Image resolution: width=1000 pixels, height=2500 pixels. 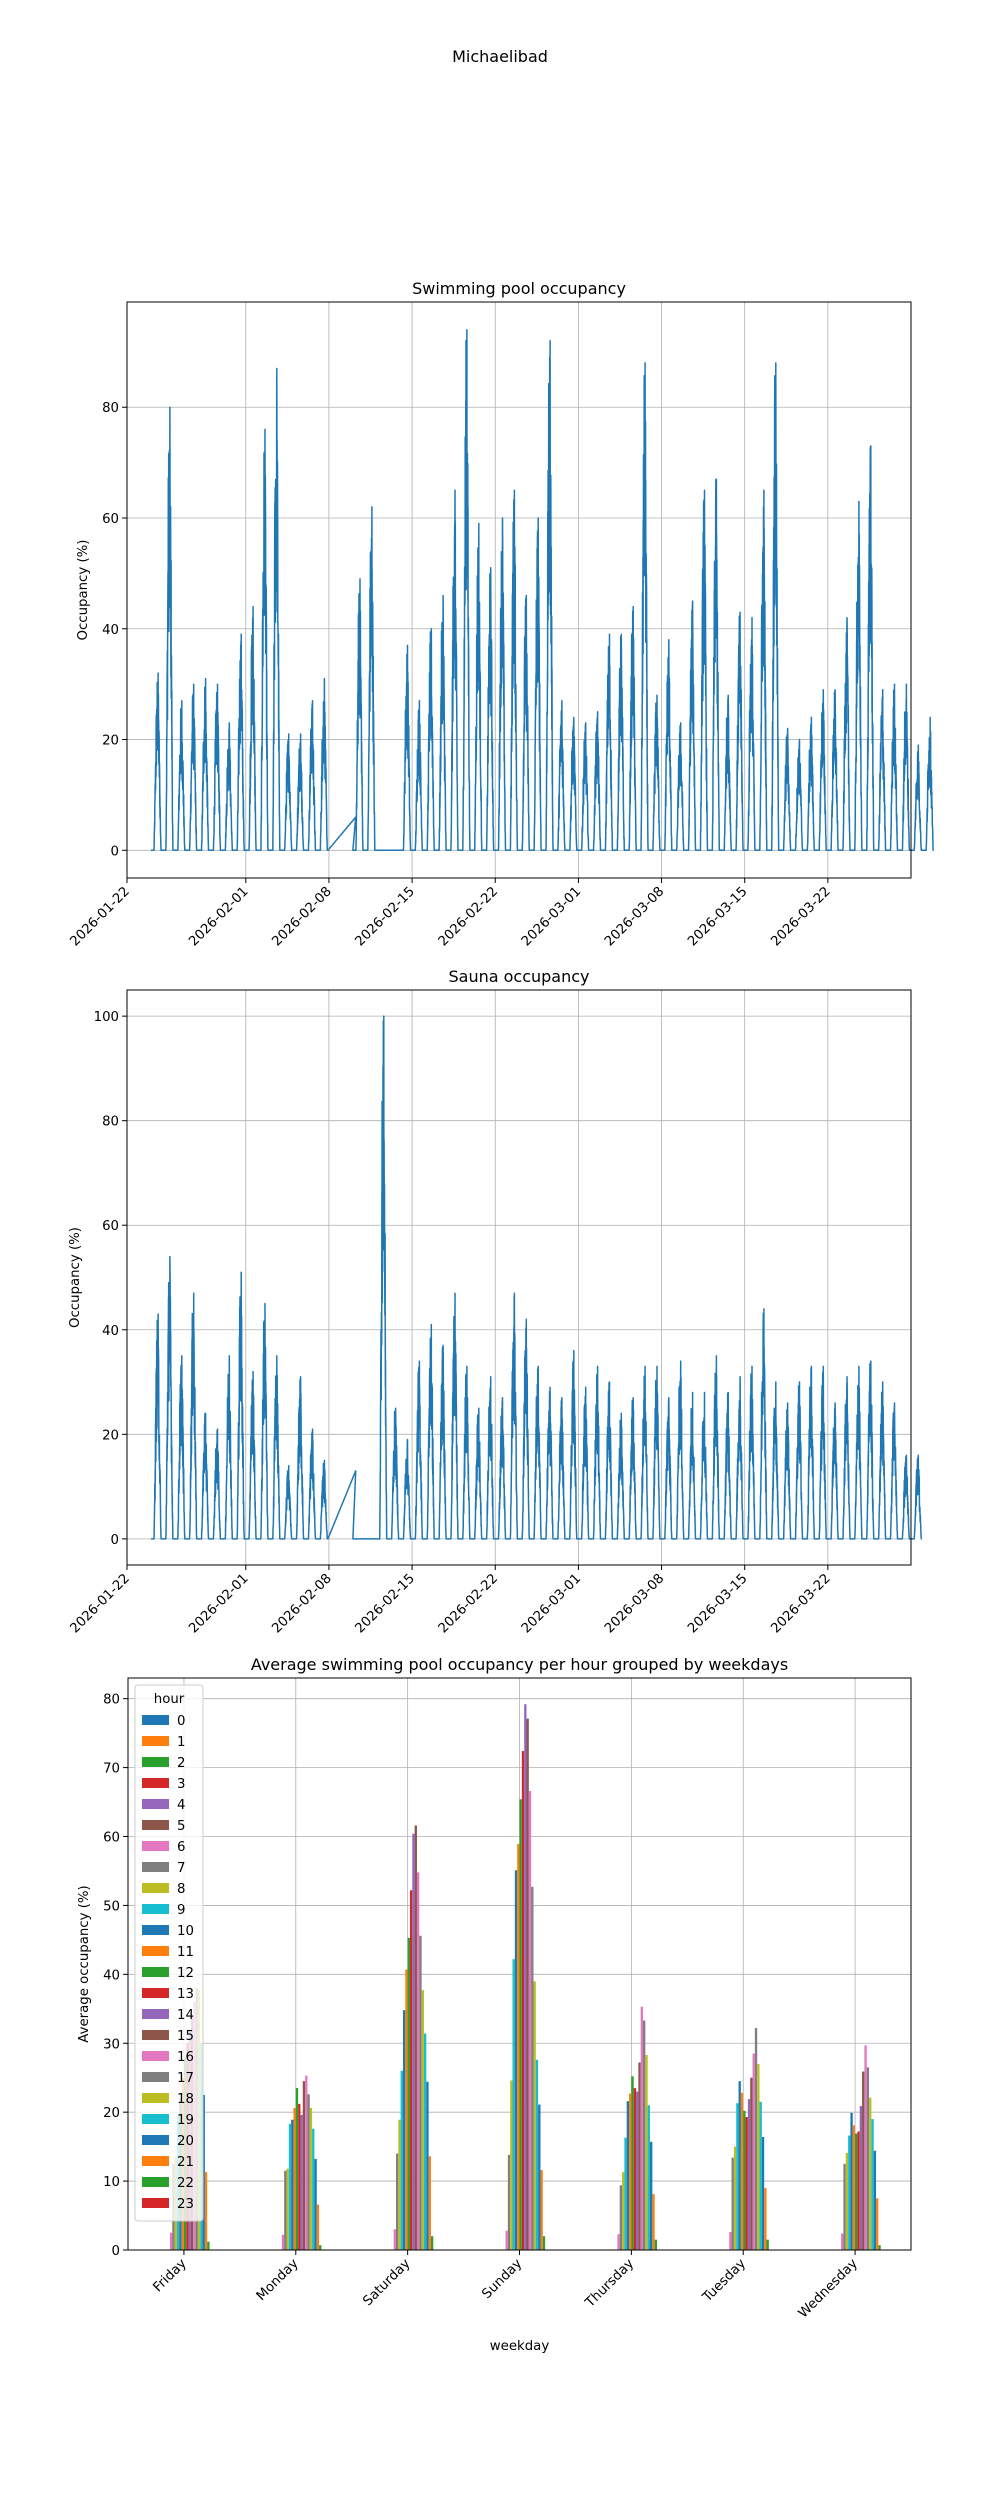 What do you see at coordinates (110, 408) in the screenshot?
I see `y-tick-label: 80` at bounding box center [110, 408].